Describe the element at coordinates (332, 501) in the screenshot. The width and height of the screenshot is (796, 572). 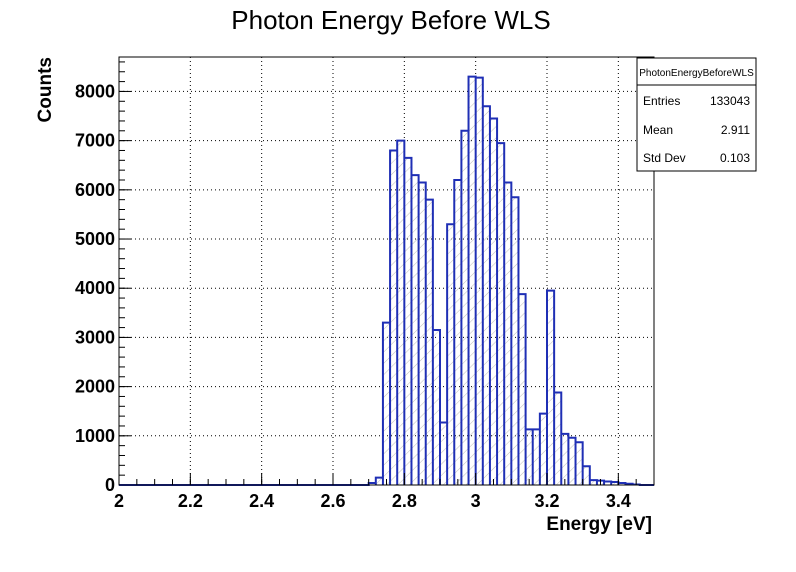
I see `x-tick-label-3: 2.6` at that location.